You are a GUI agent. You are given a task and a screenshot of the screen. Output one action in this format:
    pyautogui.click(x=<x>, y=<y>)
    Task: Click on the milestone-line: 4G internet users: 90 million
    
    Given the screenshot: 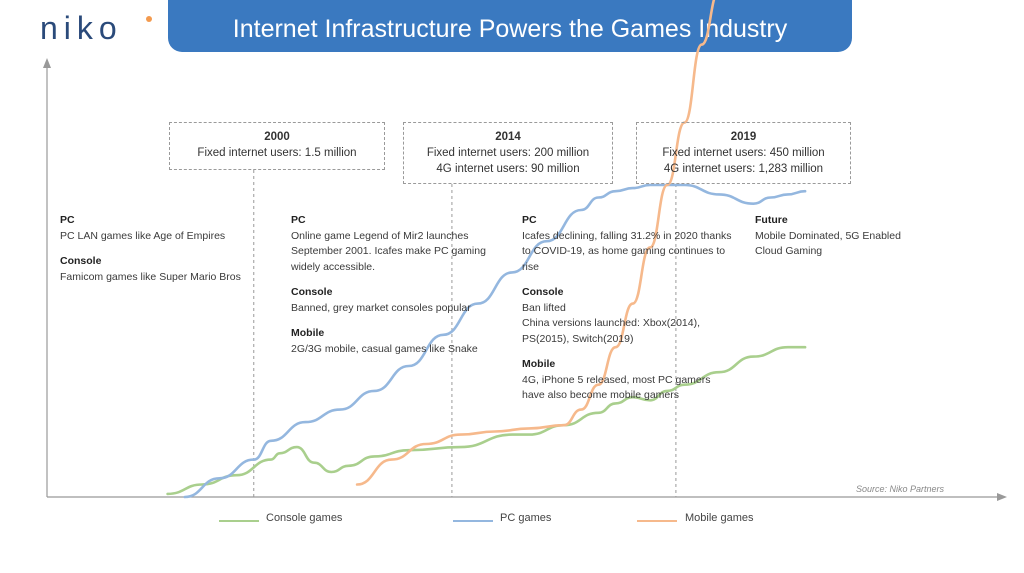 What is the action you would take?
    pyautogui.click(x=508, y=169)
    